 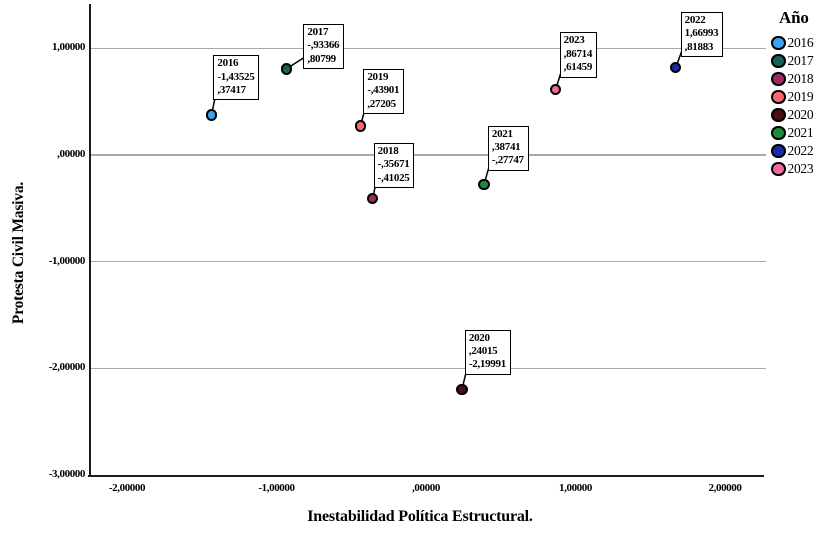 I want to click on point-annotation-2021: 2021,38741 -,27747, so click(x=508, y=148).